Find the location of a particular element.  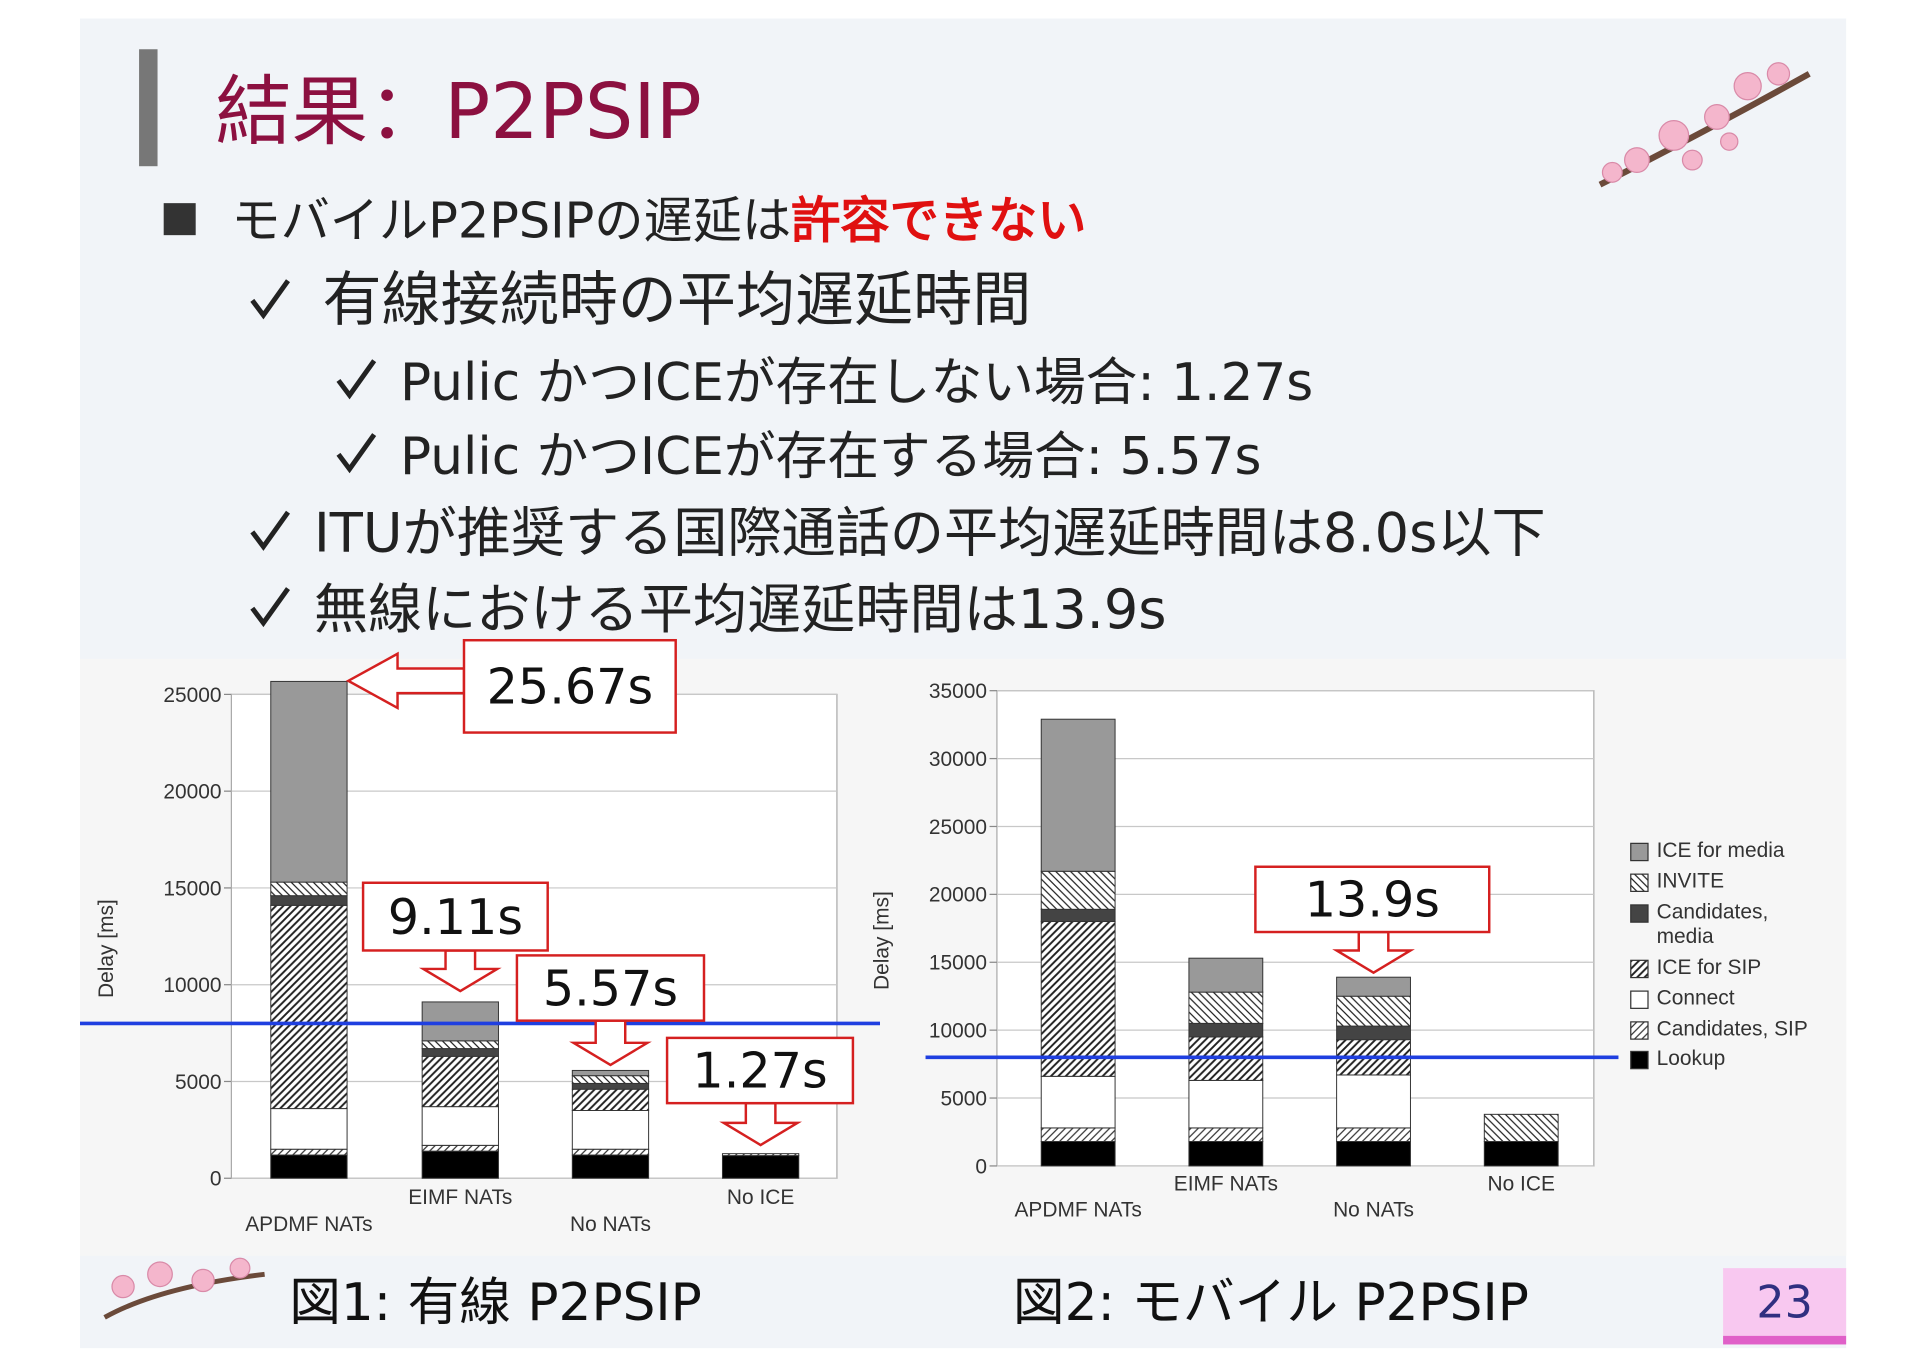

legend-label: Lookup is located at coordinates (1691, 1058).